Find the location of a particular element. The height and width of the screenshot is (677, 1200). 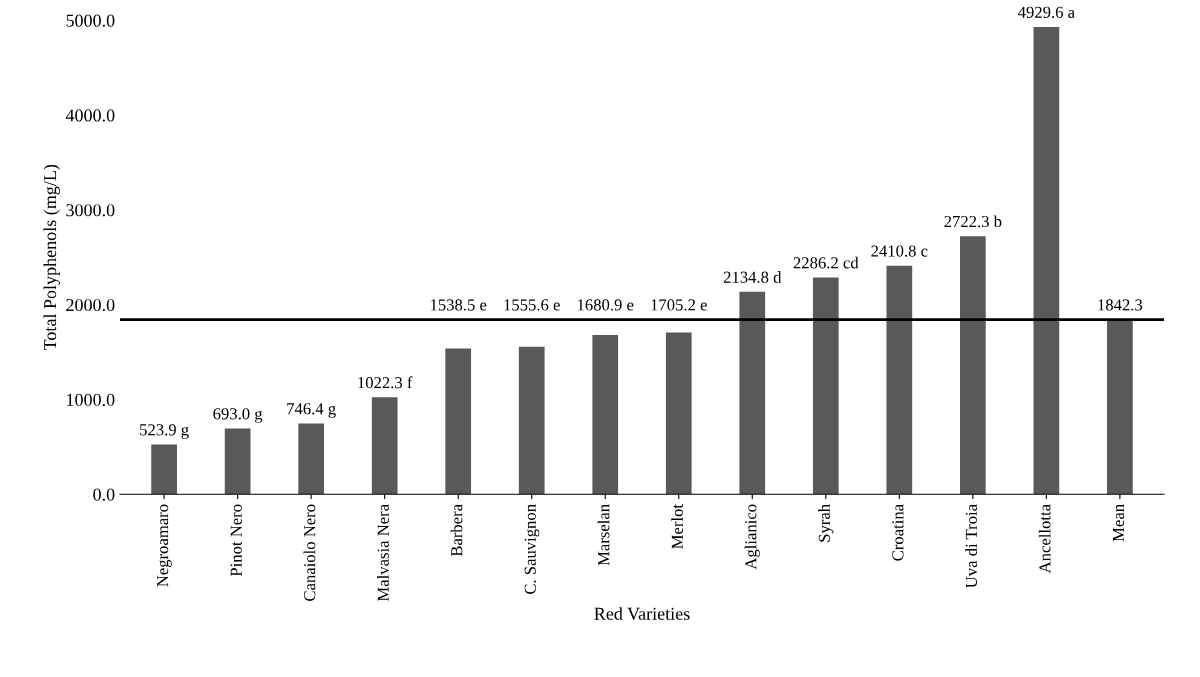

data-label: 746.4 g is located at coordinates (311, 410).